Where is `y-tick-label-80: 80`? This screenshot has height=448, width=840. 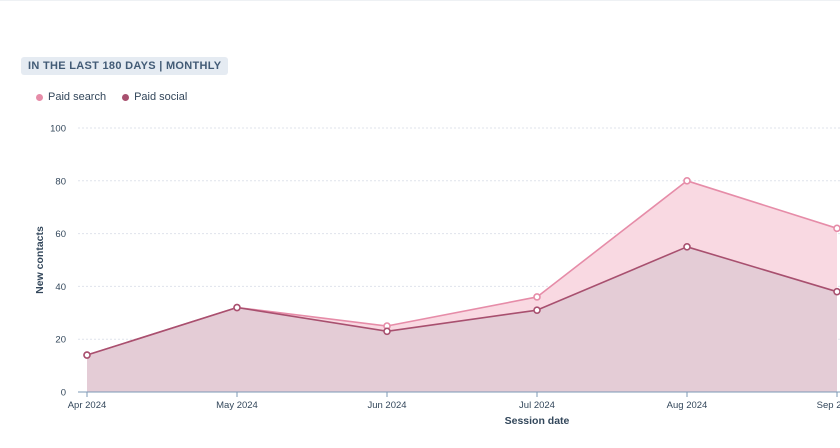
y-tick-label-80: 80 is located at coordinates (60, 181).